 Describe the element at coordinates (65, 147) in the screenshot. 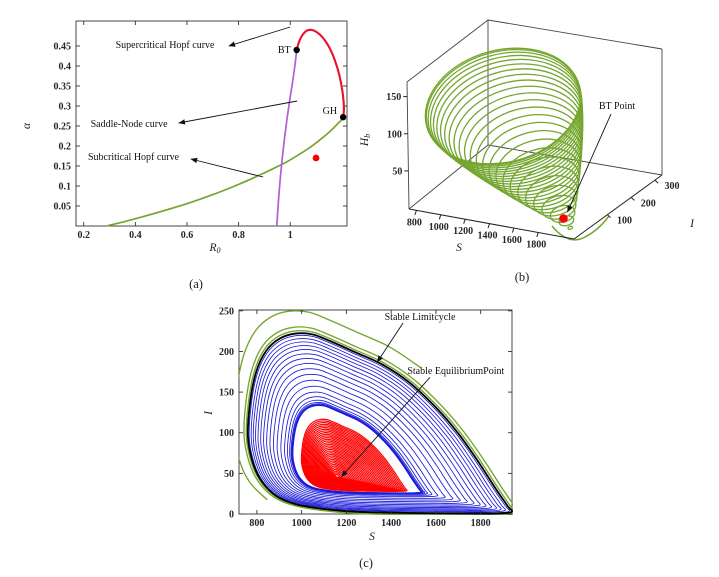

I see `y-tick-label: 0.2` at that location.